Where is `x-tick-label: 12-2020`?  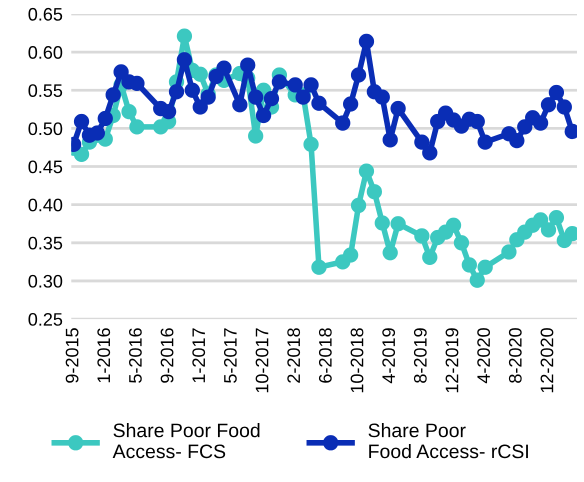 x-tick-label: 12-2020 is located at coordinates (547, 360).